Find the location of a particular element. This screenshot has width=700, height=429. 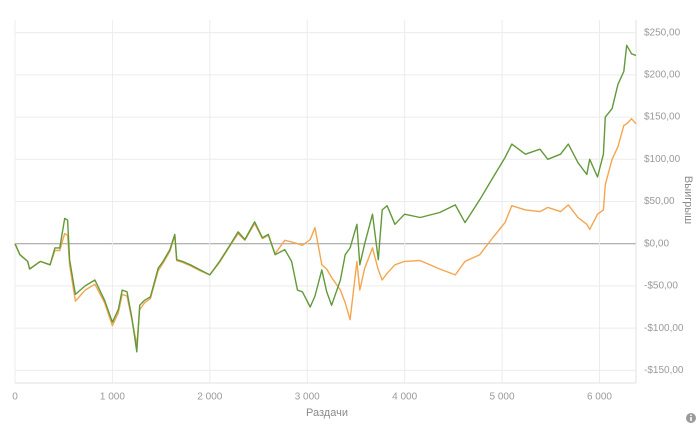

x-tick-label: 3 000 is located at coordinates (307, 397).